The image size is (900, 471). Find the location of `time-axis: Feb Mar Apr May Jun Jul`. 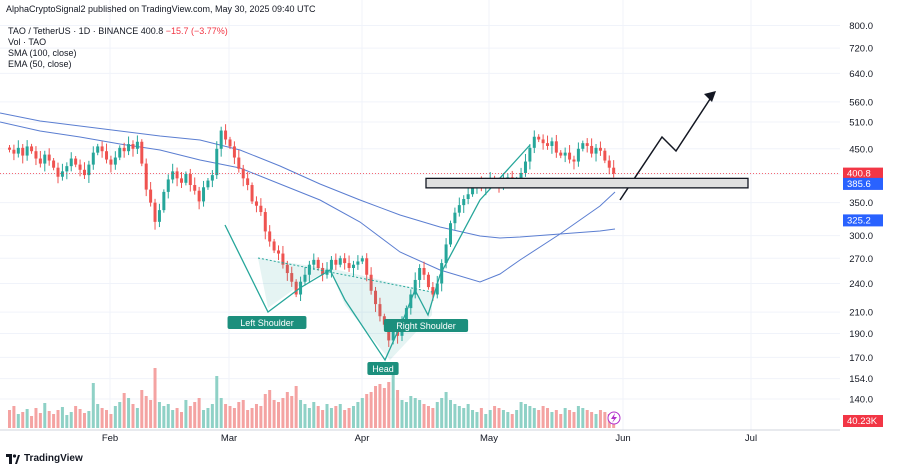

time-axis: Feb Mar Apr May Jun Jul is located at coordinates (429, 438).